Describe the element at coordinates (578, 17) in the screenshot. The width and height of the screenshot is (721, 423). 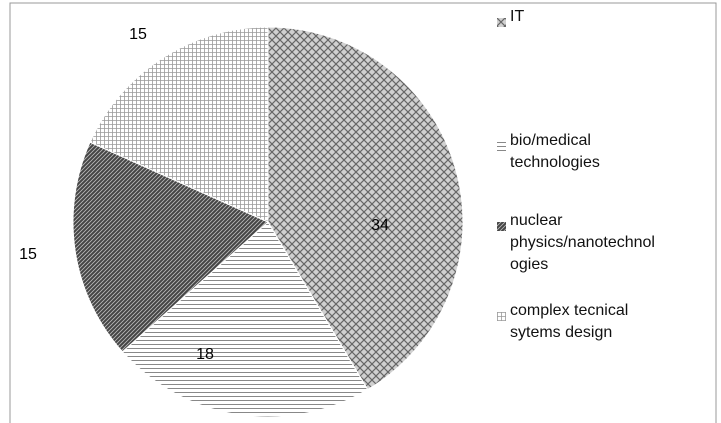
I see `legend-item: IT` at that location.